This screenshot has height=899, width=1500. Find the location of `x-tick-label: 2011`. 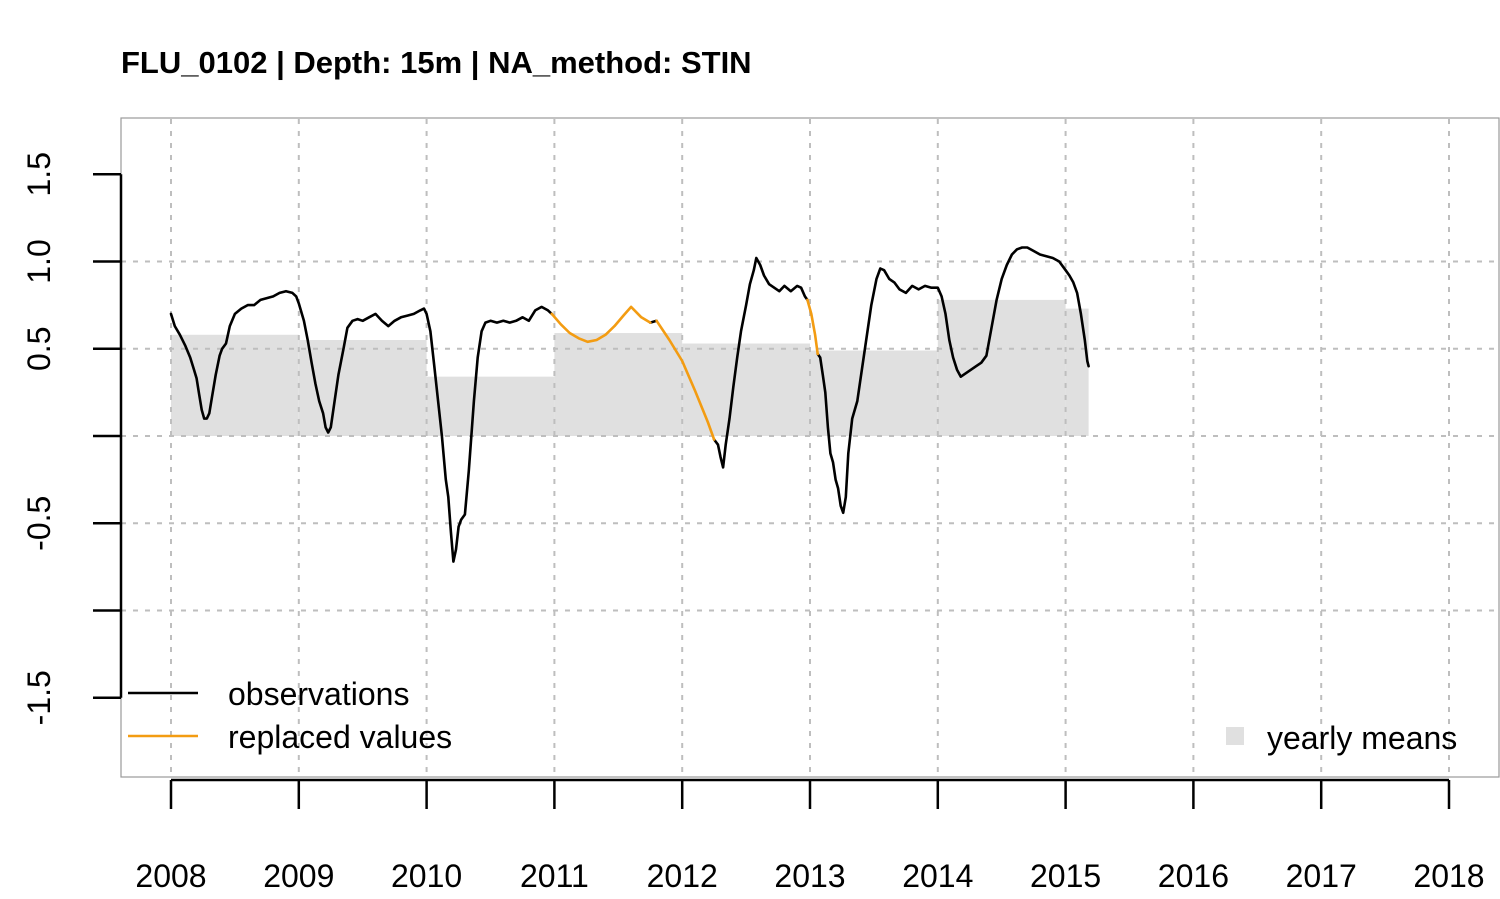

x-tick-label: 2011 is located at coordinates (554, 876).